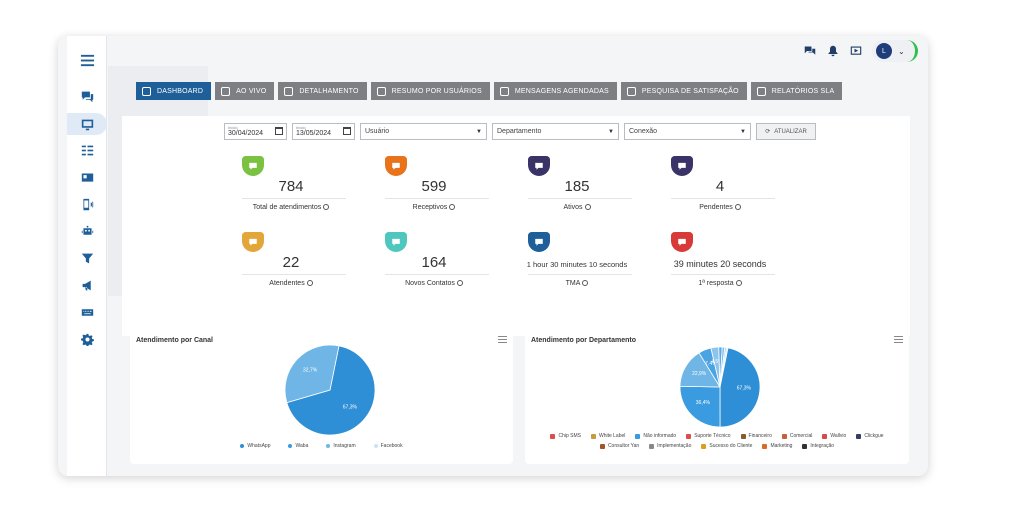 The image size is (1024, 508). Describe the element at coordinates (690, 91) in the screenshot. I see `tab-label: PESQUISA DE SATISFAÇÃO` at that location.